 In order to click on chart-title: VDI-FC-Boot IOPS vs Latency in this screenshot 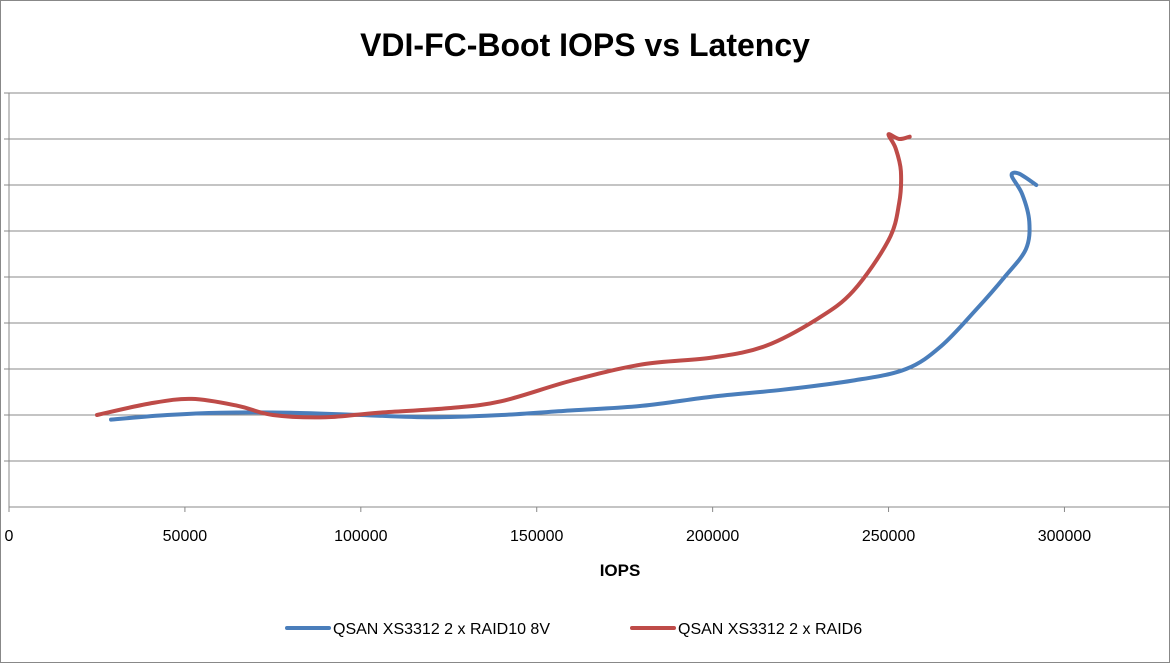, I will do `click(585, 45)`.